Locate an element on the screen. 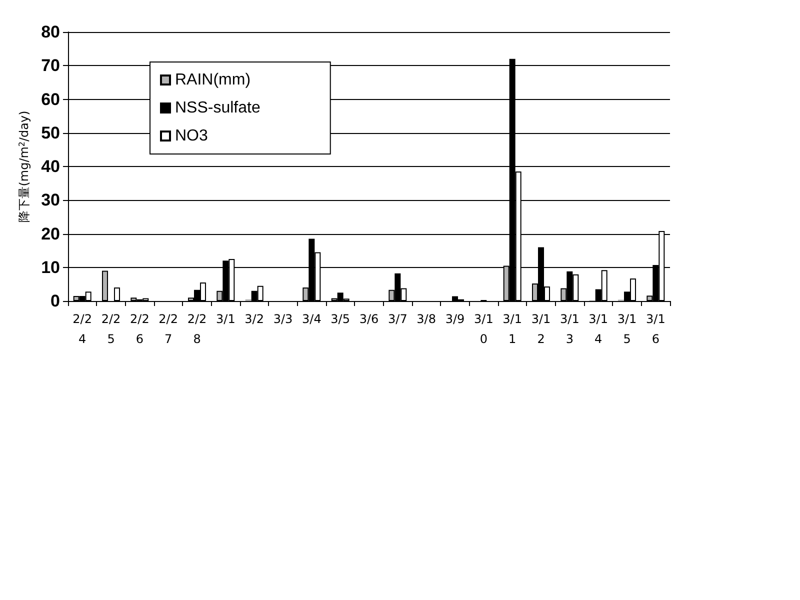  x-tick-label: 2/28 is located at coordinates (197, 329).